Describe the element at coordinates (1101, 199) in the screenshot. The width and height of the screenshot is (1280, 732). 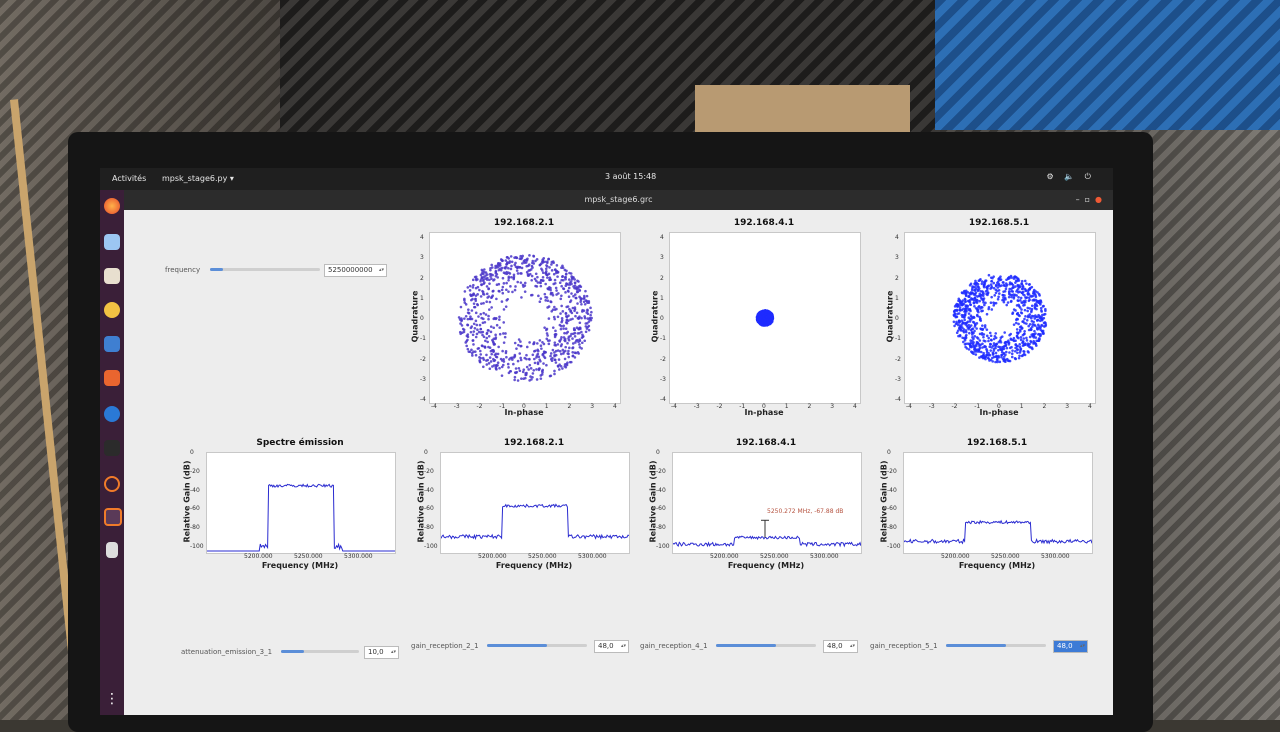
I see `close-button: ●` at that location.